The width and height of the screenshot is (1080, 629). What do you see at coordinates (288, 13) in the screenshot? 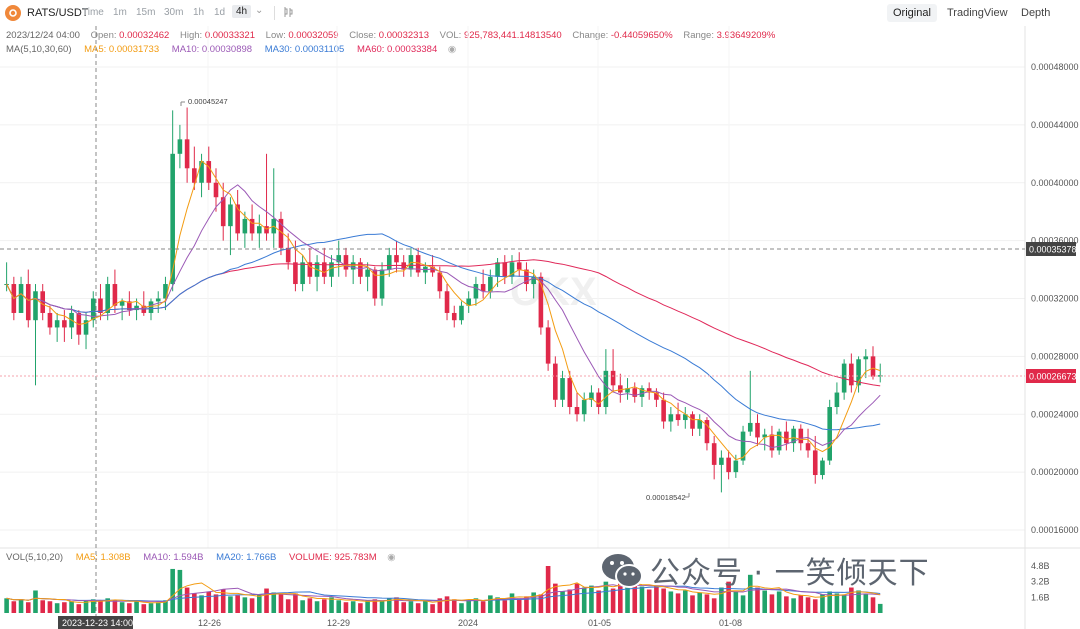
I see `chart-type-icon` at bounding box center [288, 13].